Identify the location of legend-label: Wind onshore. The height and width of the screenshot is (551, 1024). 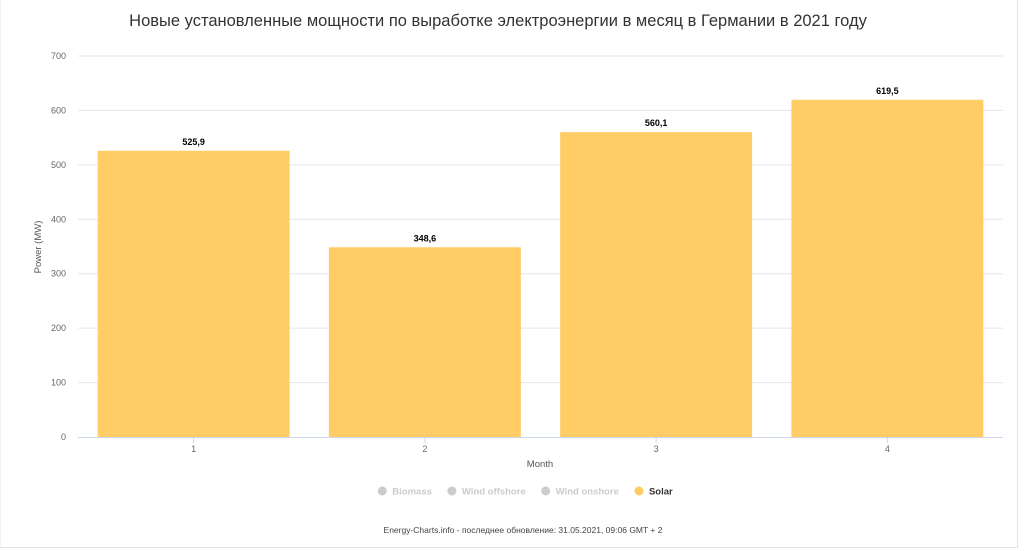
(587, 492).